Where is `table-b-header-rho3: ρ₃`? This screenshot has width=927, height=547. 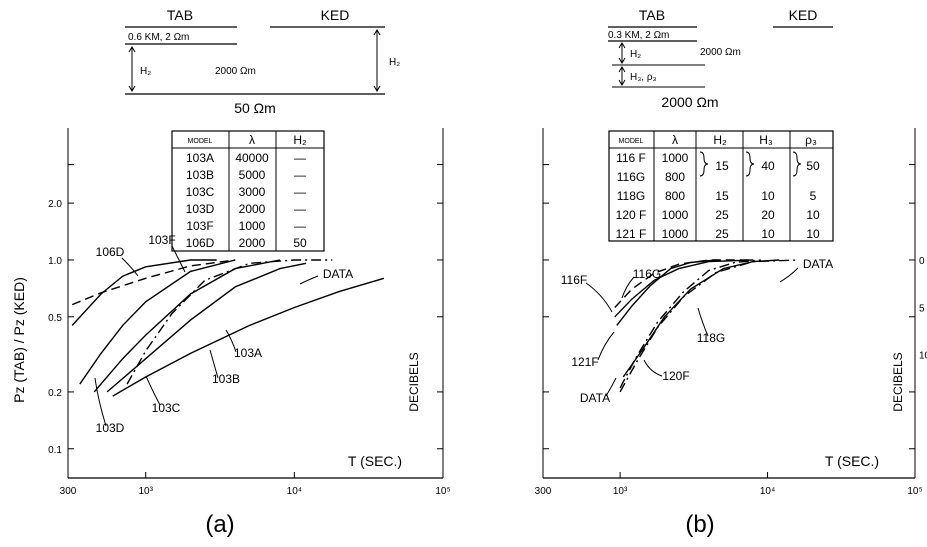
table-b-header-rho3: ρ₃ is located at coordinates (811, 140).